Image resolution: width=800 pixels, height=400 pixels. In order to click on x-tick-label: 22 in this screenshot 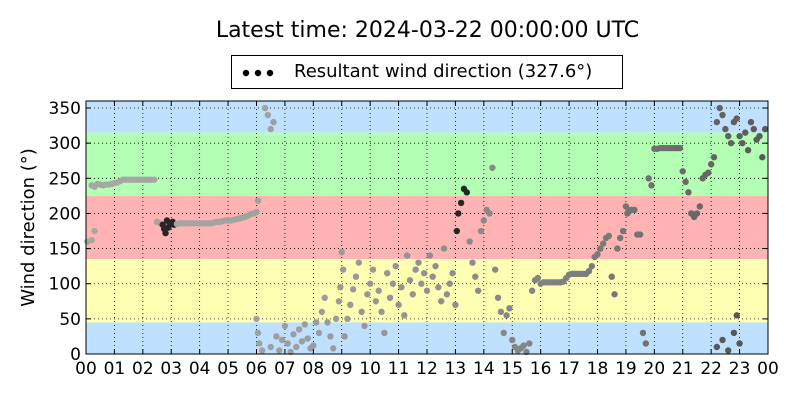, I will do `click(711, 369)`.